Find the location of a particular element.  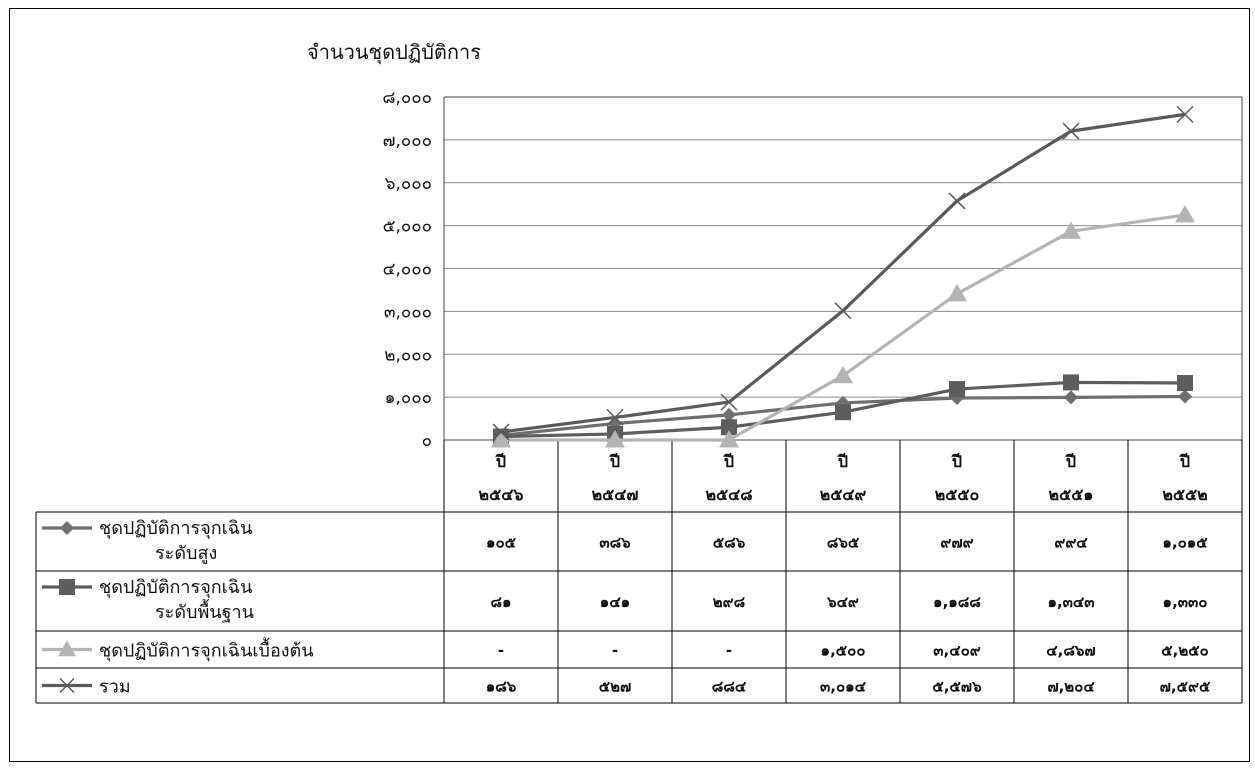

data-label: ๑๘๖ is located at coordinates (501, 687).